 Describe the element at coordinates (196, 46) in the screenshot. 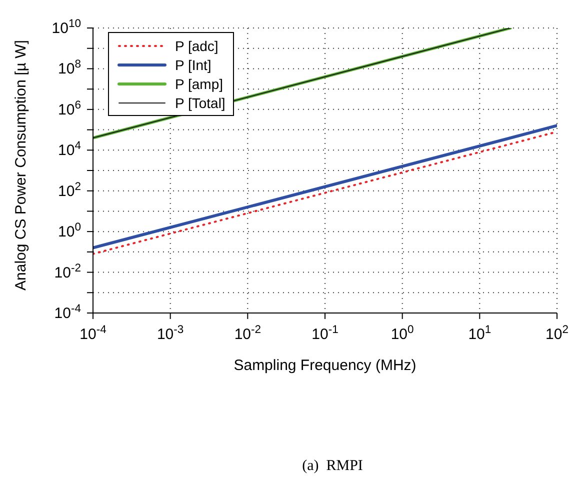

I see `legend-label: P [adc]` at that location.